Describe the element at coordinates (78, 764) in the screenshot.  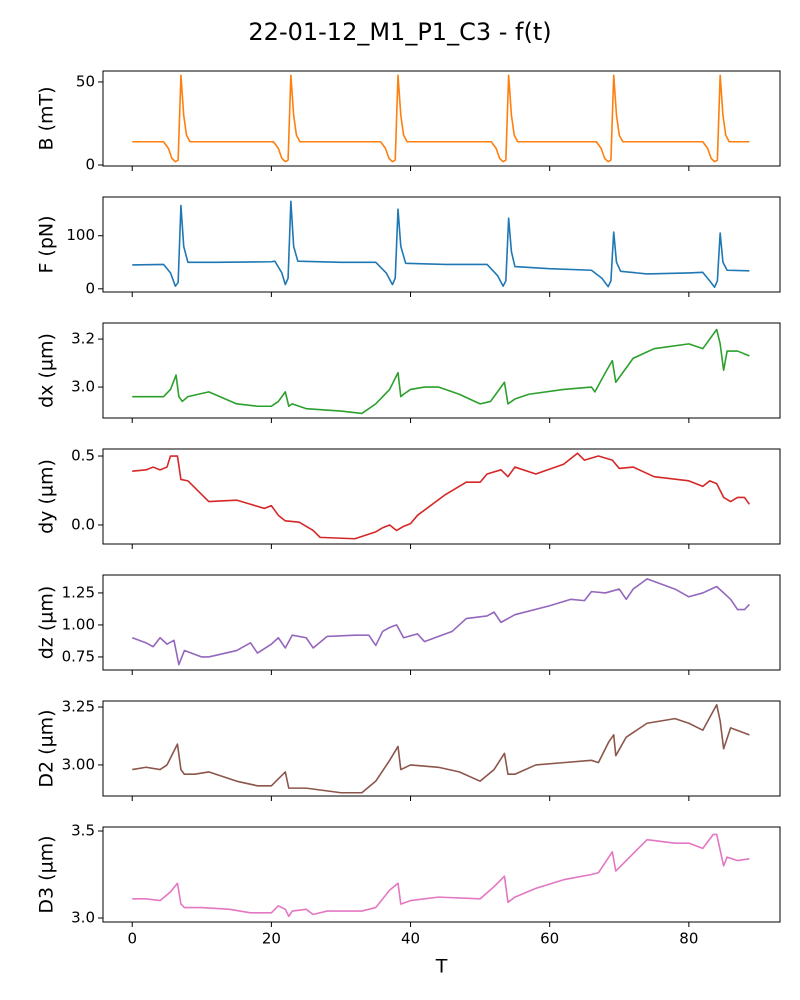
I see `y-tick-label: 3.00` at that location.